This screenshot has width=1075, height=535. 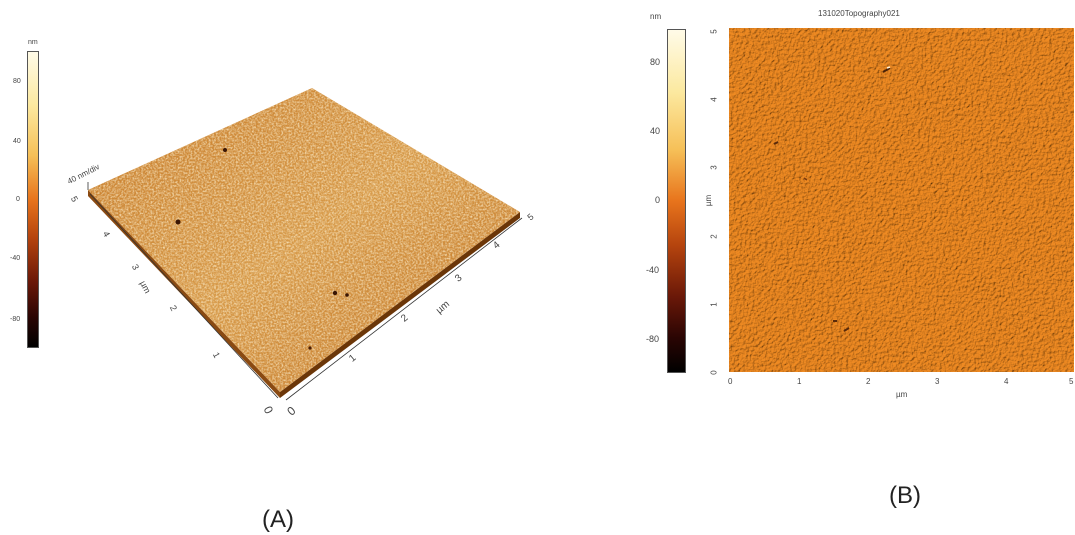 What do you see at coordinates (714, 31) in the screenshot?
I see `y-tick-b: 5` at bounding box center [714, 31].